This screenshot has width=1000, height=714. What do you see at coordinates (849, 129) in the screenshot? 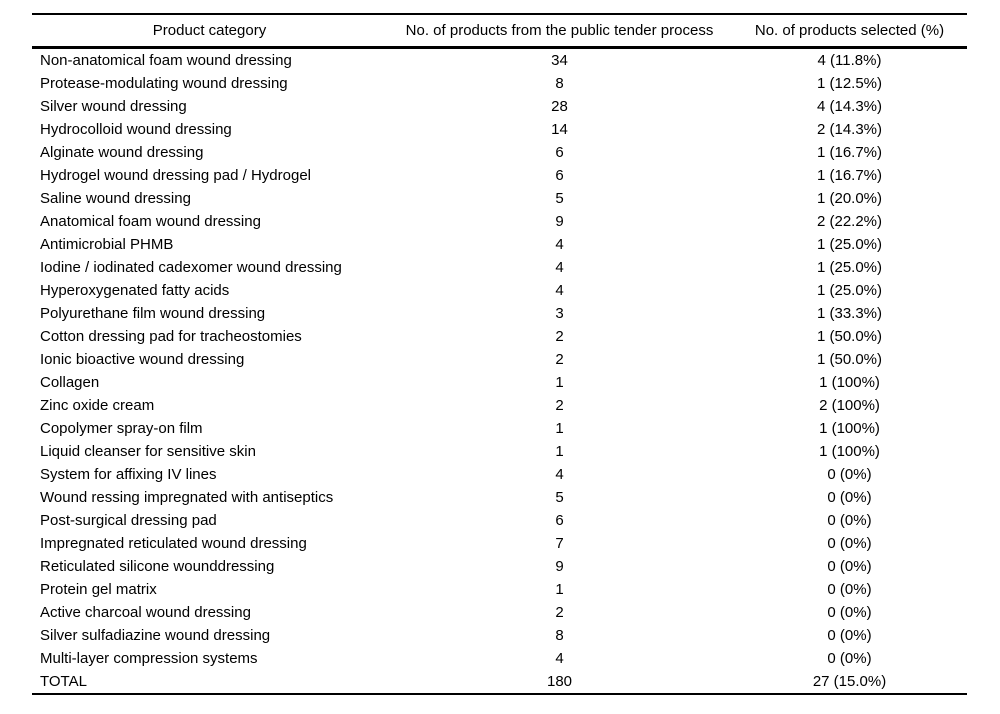
I see `selected-count-cell: 2 (14.3%)` at bounding box center [849, 129].